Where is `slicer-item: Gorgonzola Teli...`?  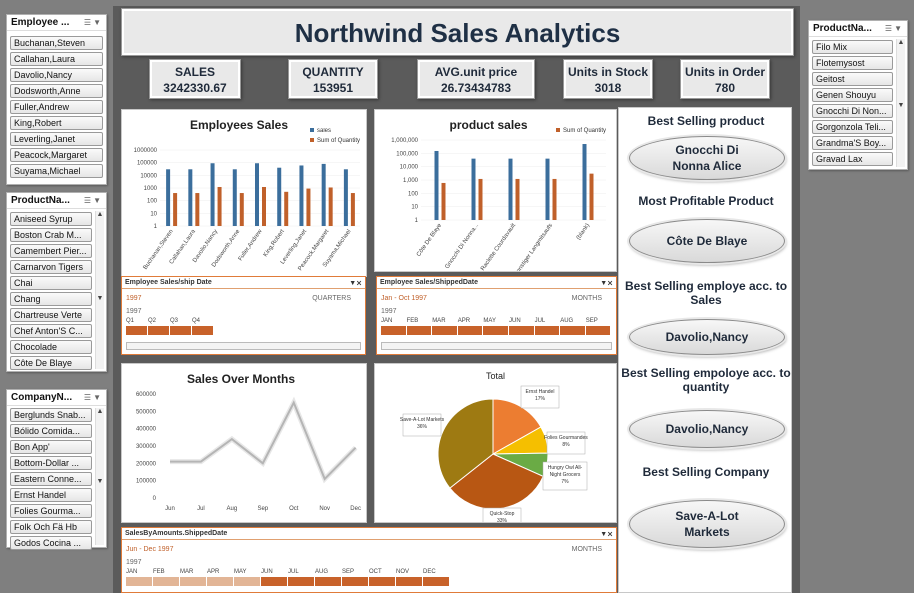
slicer-item: Gorgonzola Teli... is located at coordinates (852, 127).